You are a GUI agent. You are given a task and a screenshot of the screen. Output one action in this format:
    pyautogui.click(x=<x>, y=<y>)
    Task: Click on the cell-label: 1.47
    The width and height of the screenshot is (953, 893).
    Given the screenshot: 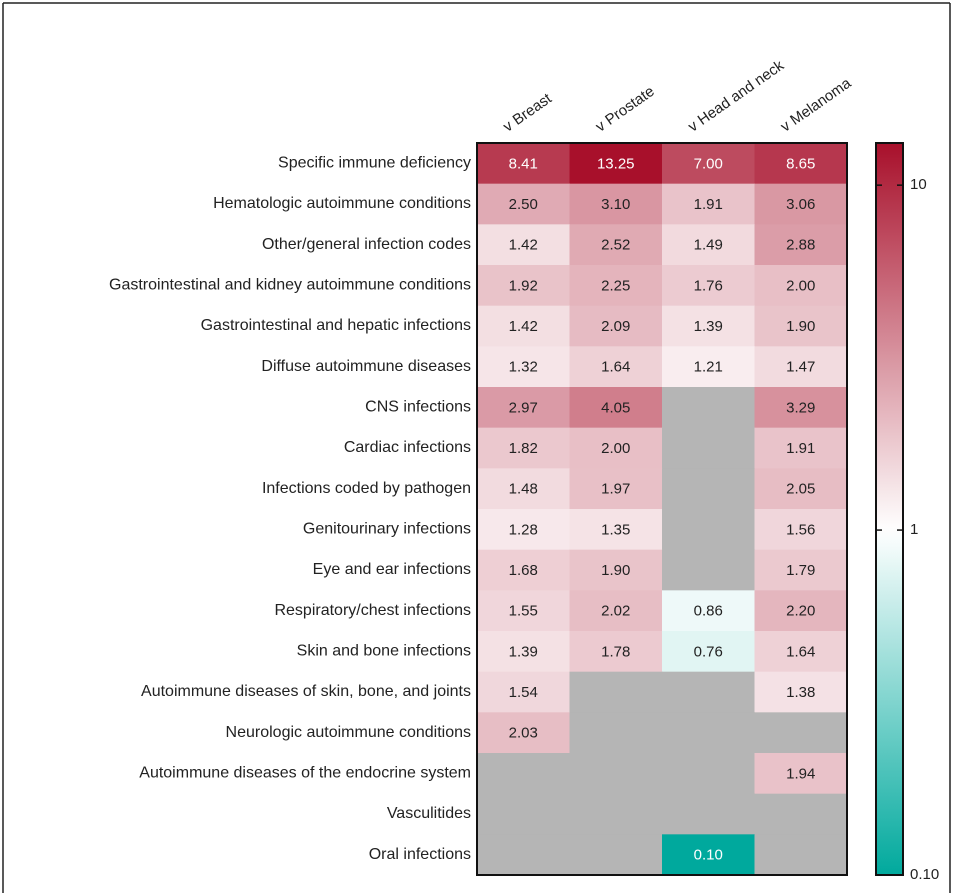 What is the action you would take?
    pyautogui.click(x=800, y=367)
    